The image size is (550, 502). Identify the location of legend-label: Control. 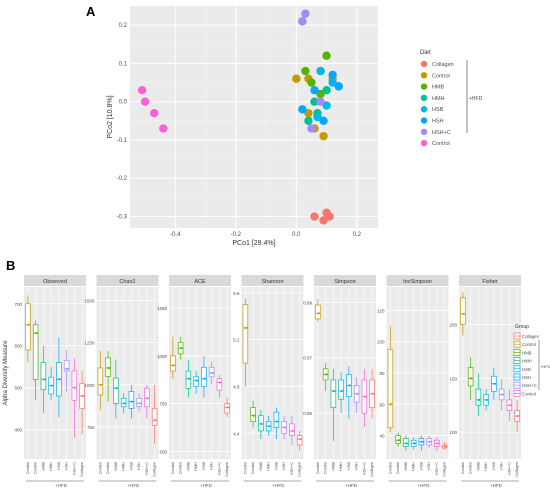
(441, 144).